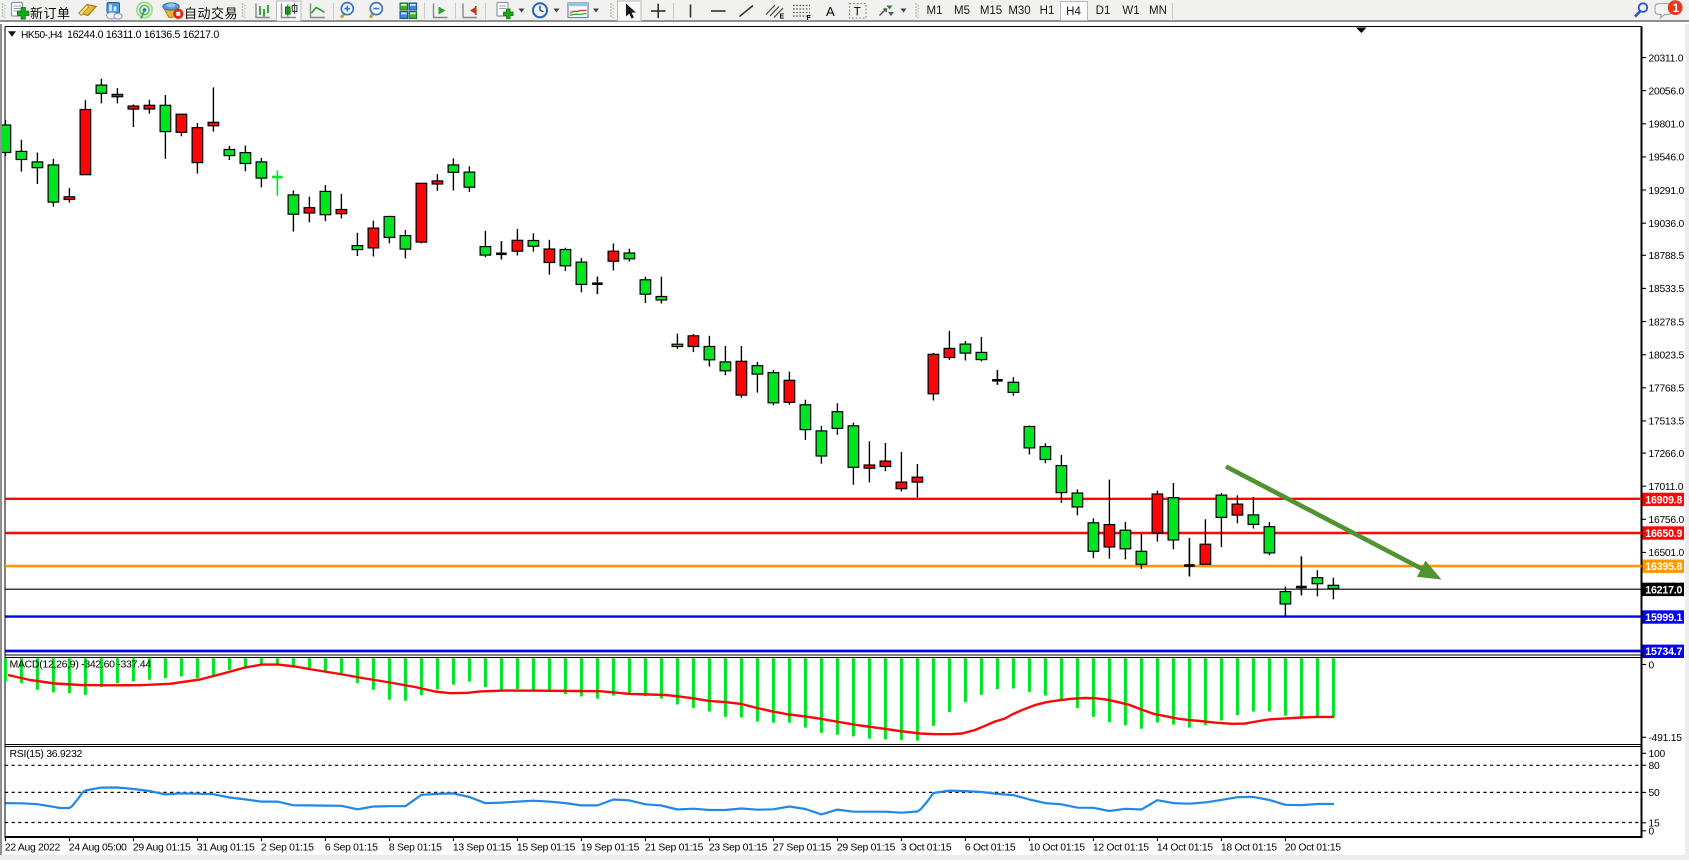  What do you see at coordinates (1663, 652) in the screenshot?
I see `svg-text: 15734.7` at bounding box center [1663, 652].